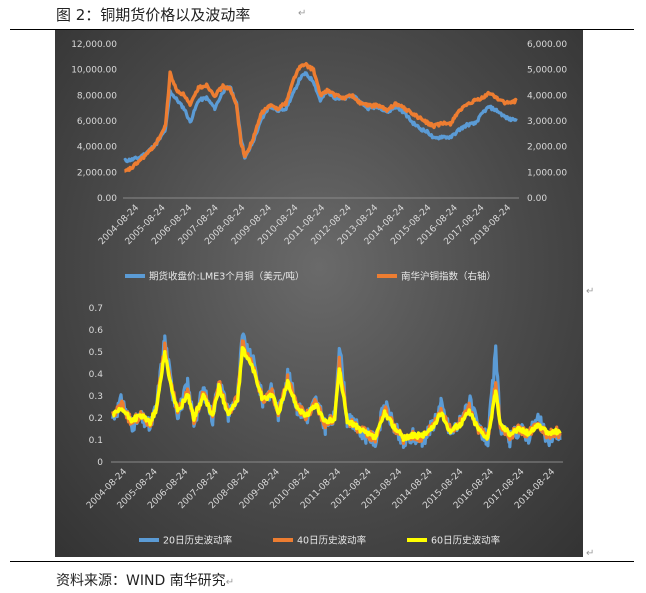 The image size is (646, 593). I want to click on price-right-tick-label: 6,000.00, so click(547, 45).